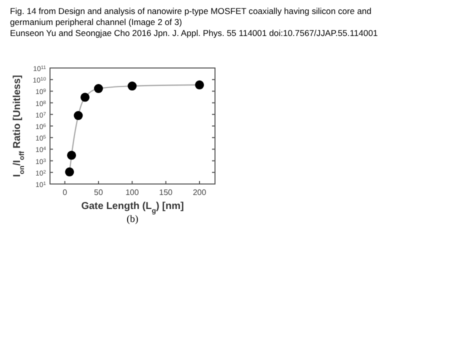 Image resolution: width=474 pixels, height=355 pixels. I want to click on x-tick-label: 0, so click(65, 192).